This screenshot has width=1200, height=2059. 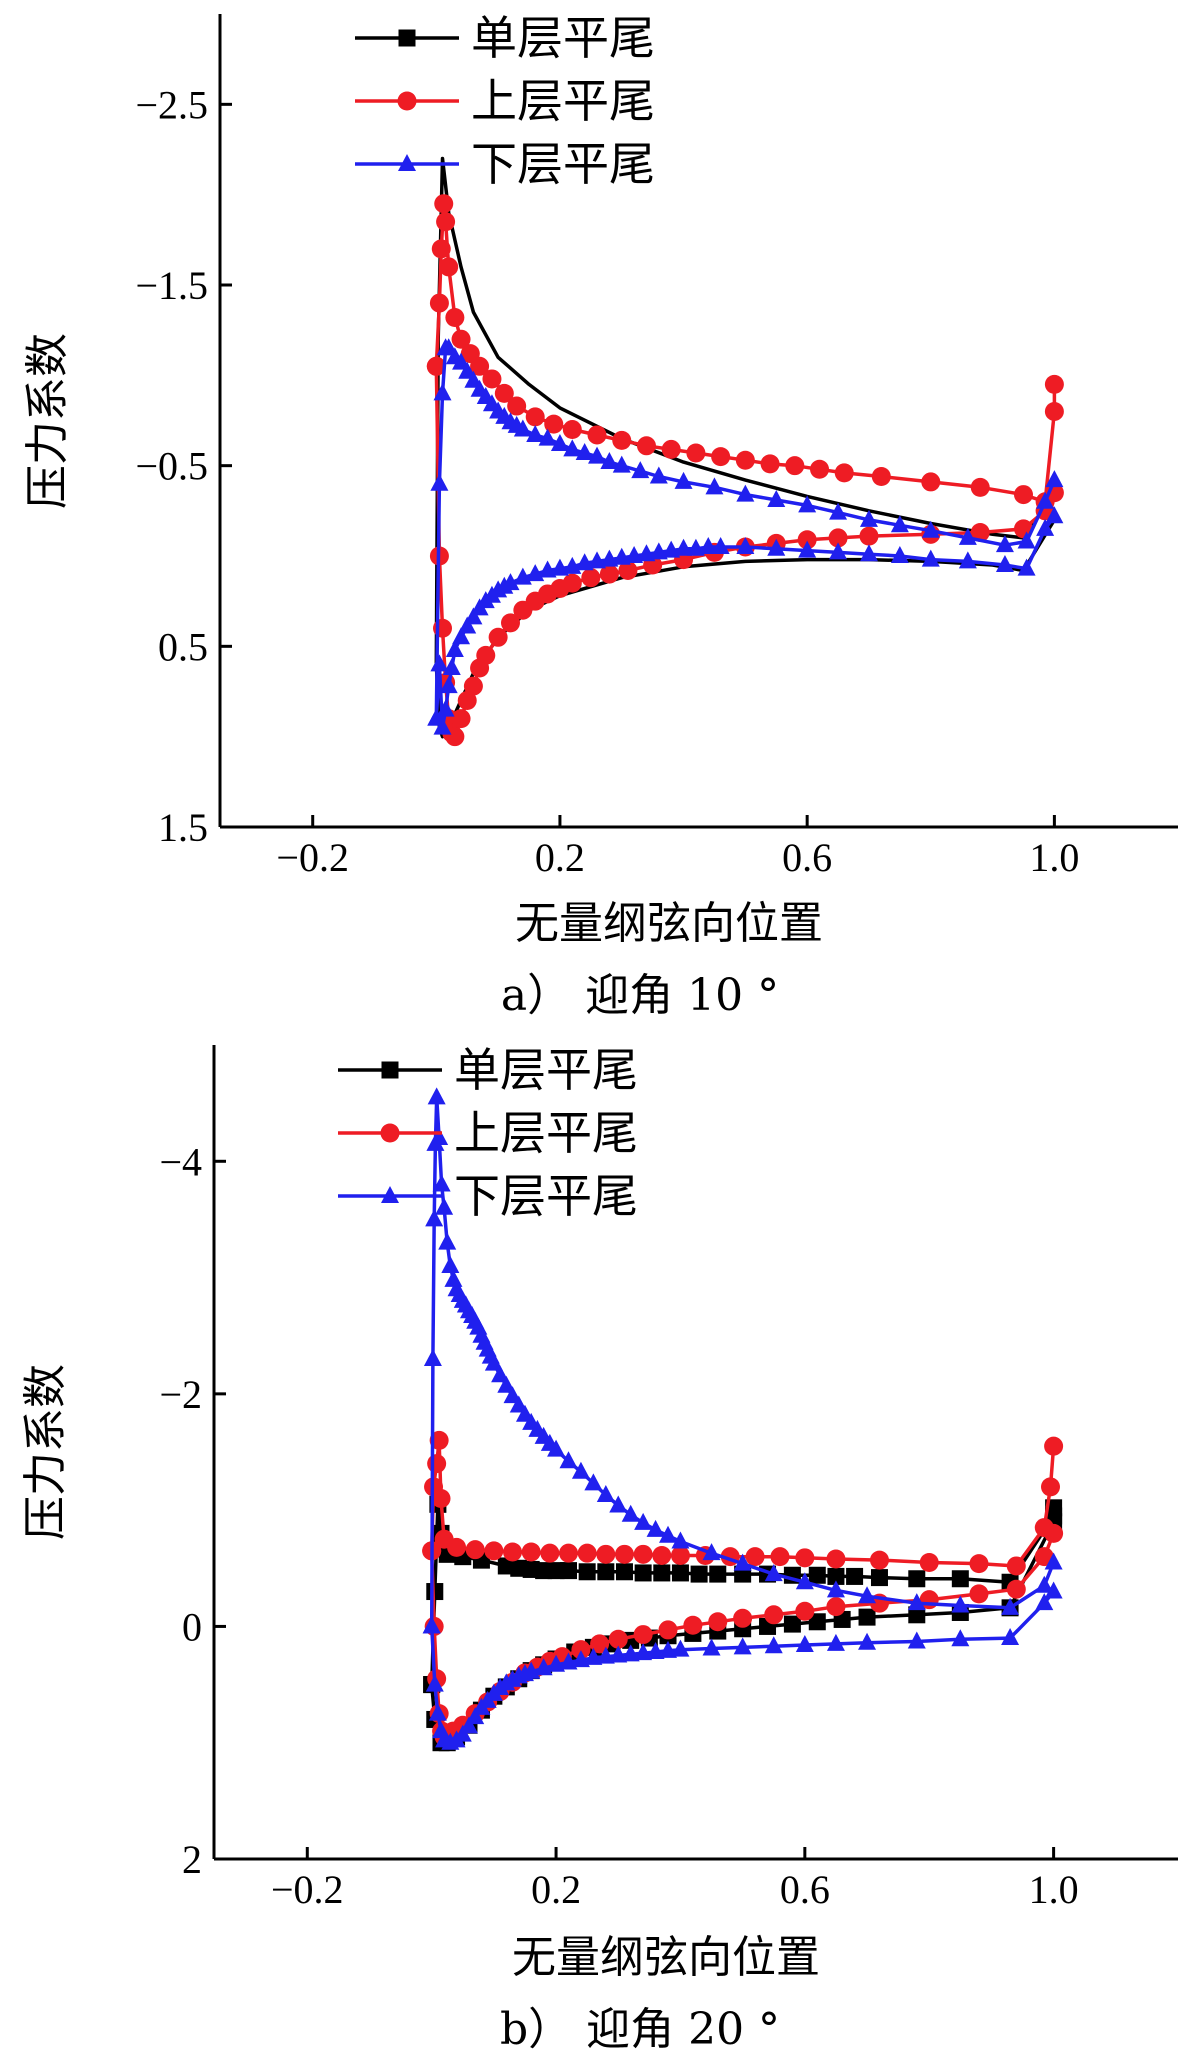 I want to click on chart-caption: a） 迎角 10 °, so click(x=640, y=995).